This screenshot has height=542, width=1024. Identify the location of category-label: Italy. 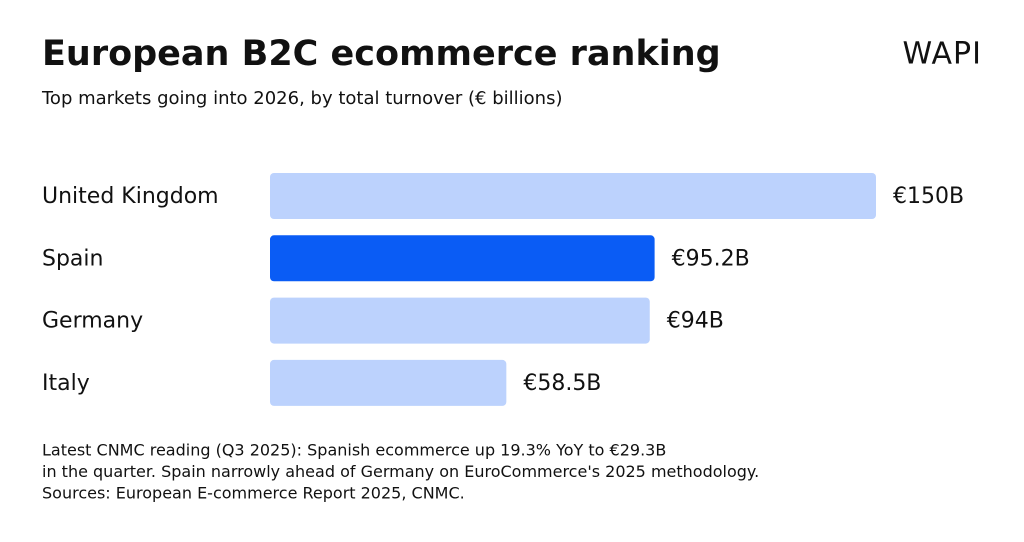
(66, 383).